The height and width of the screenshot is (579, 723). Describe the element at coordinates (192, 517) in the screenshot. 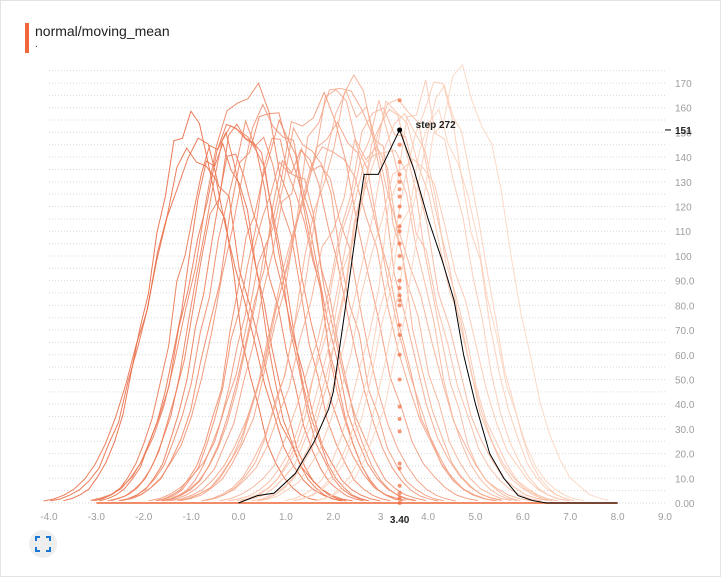

I see `x-tick-label: -1.0` at that location.